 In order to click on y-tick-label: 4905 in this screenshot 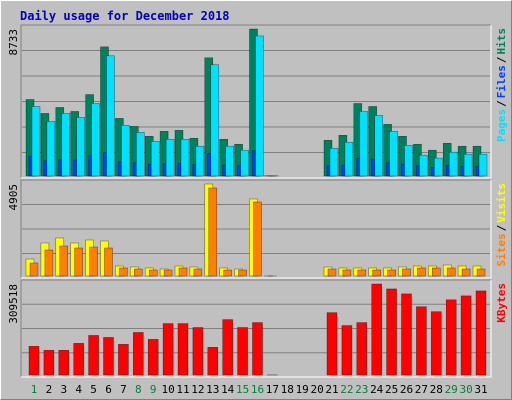, I will do `click(13, 197)`.